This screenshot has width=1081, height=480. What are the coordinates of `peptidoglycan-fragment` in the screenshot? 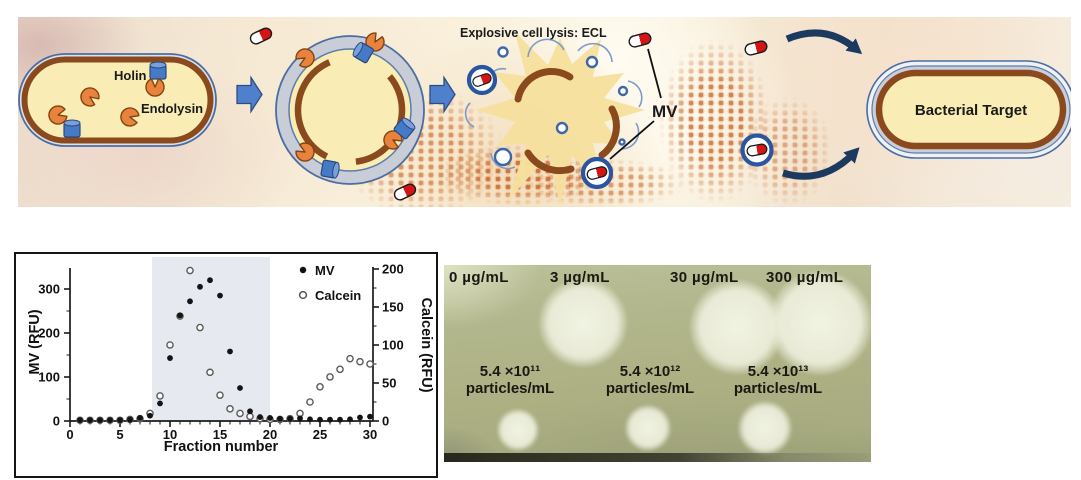 It's located at (549, 162).